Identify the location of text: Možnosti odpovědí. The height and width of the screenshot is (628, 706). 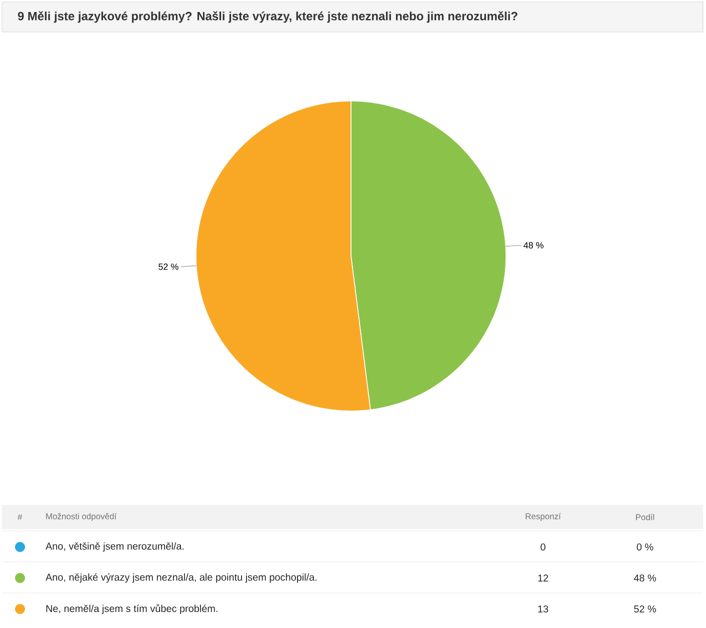
(81, 517).